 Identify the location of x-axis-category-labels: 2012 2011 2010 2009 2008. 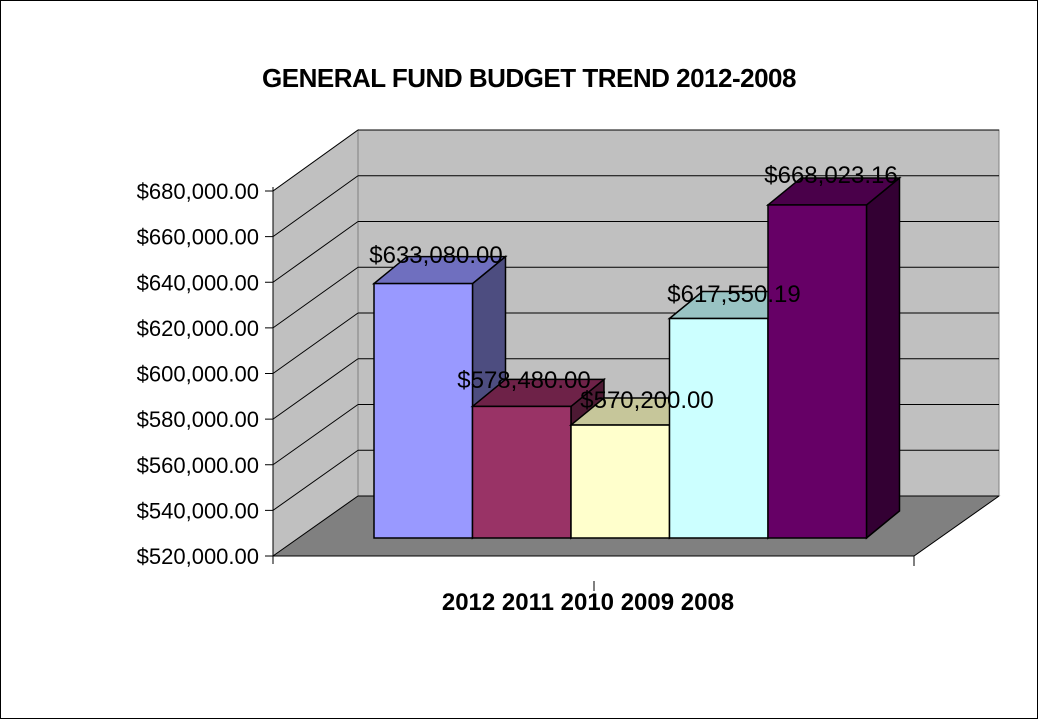
(588, 602).